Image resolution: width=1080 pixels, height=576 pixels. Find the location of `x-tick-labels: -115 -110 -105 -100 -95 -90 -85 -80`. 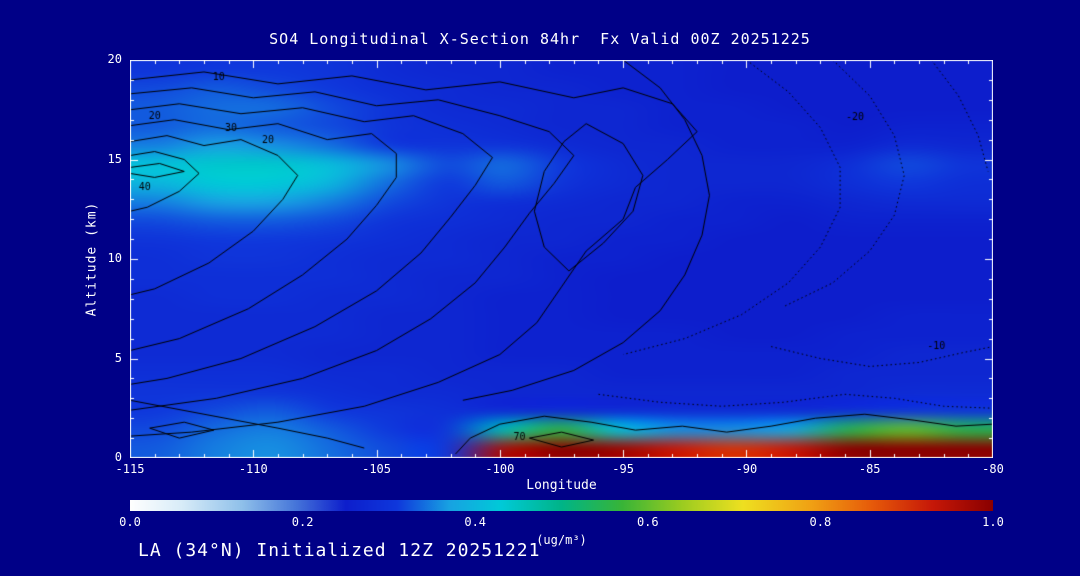

x-tick-labels: -115 -110 -105 -100 -95 -90 -85 -80 is located at coordinates (560, 470).